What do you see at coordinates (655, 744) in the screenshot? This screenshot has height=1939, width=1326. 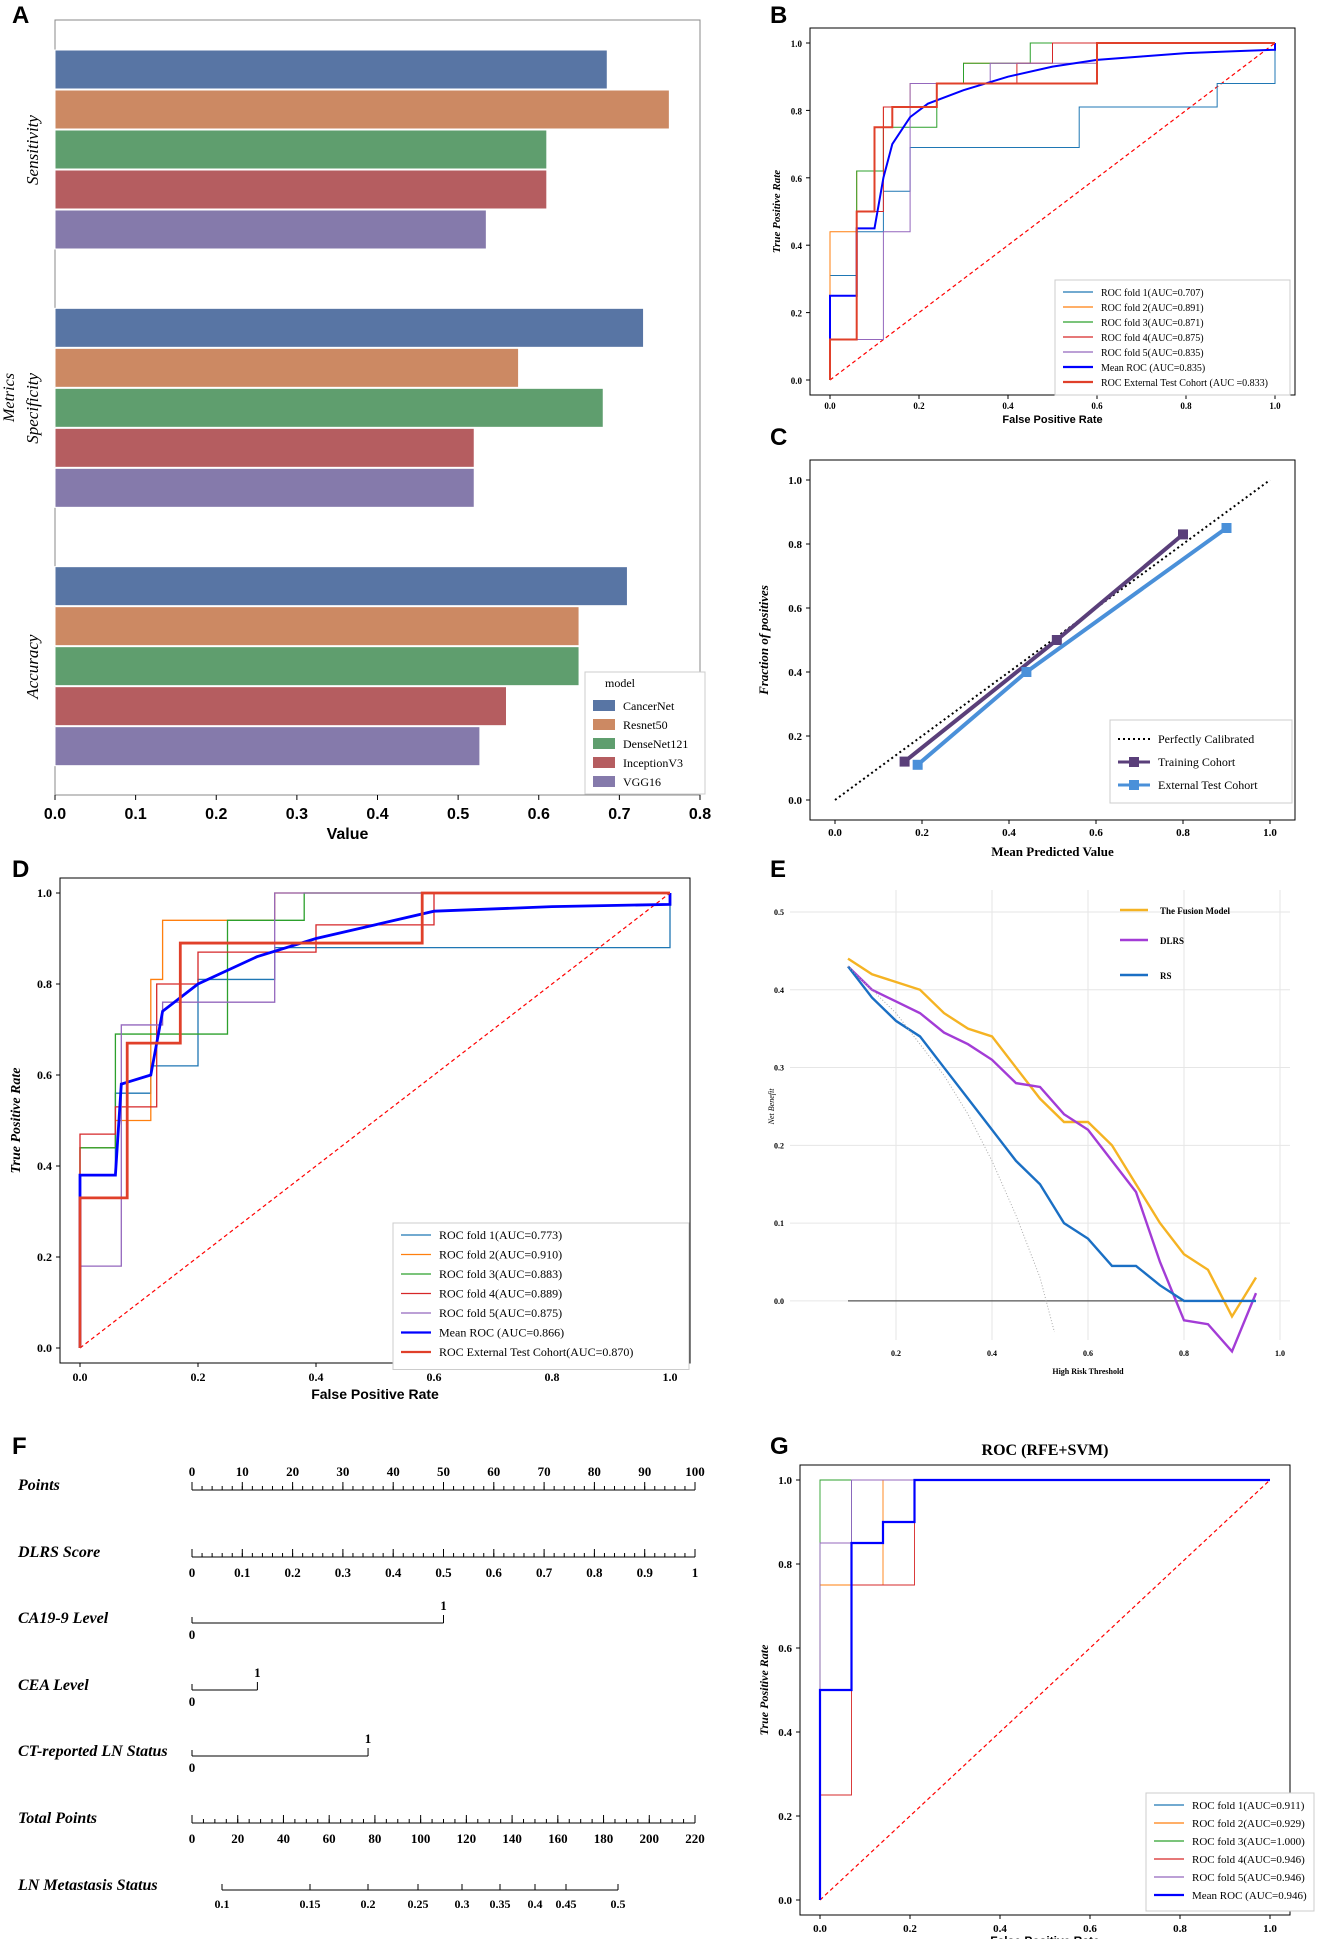 I see `legend-entry: DenseNet121` at bounding box center [655, 744].